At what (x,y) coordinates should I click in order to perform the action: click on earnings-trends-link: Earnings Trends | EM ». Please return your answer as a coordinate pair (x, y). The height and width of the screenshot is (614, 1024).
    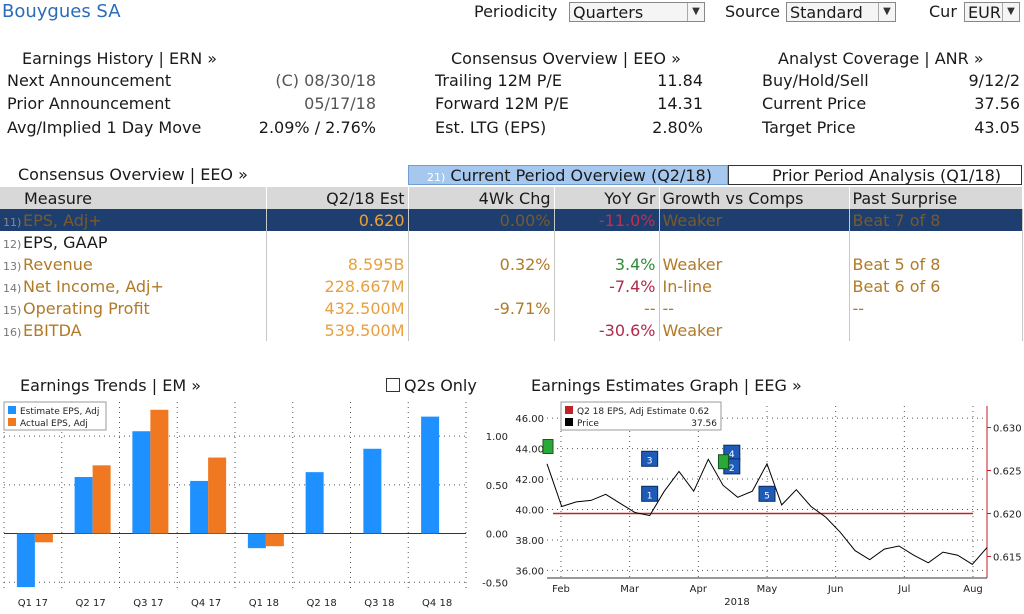
    Looking at the image, I should click on (110, 385).